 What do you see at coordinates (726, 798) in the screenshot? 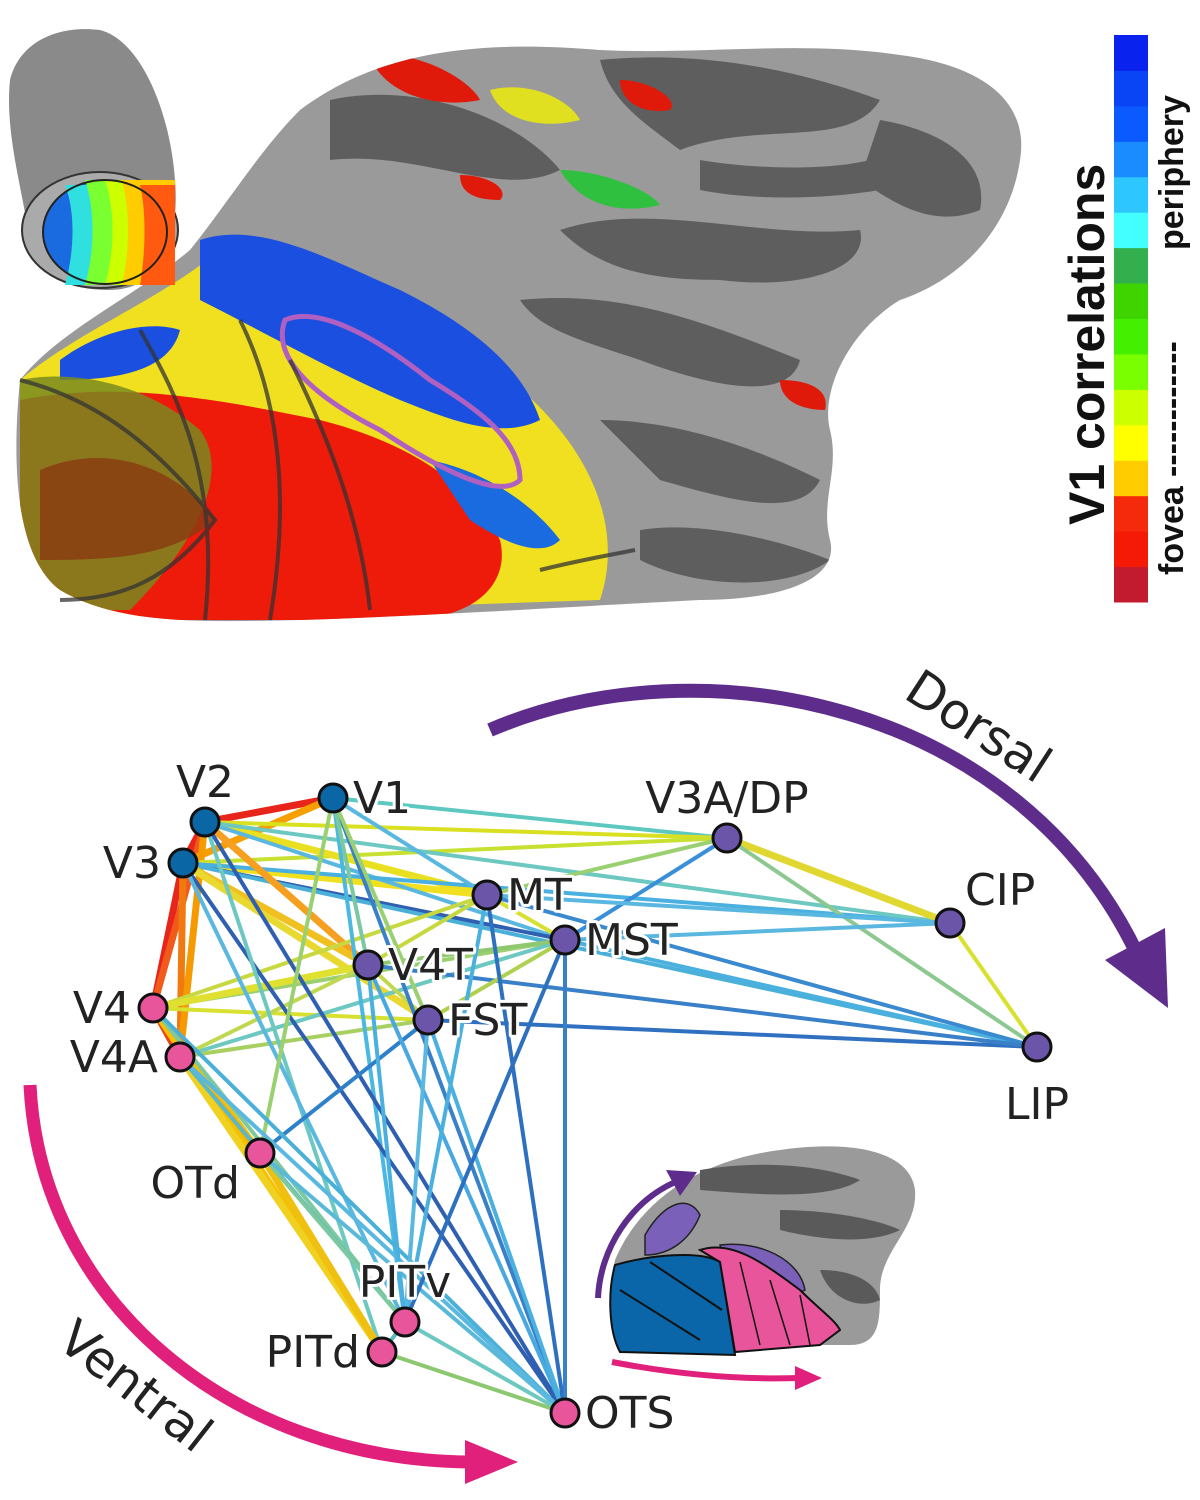
I see `node-label: V3A/DP` at bounding box center [726, 798].